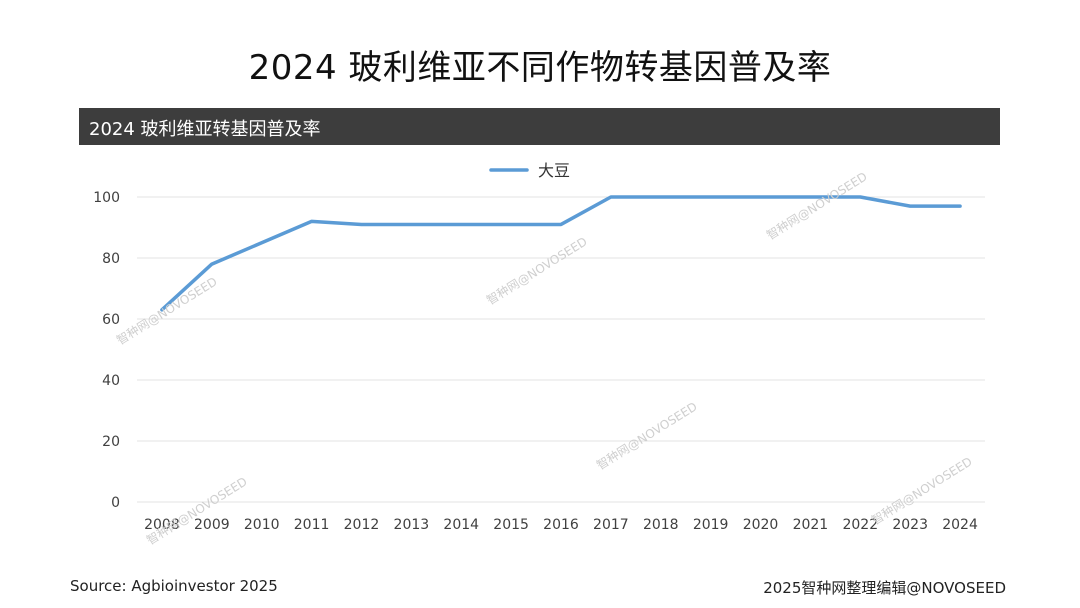  Describe the element at coordinates (561, 525) in the screenshot. I see `x-tick-label: 2016` at that location.